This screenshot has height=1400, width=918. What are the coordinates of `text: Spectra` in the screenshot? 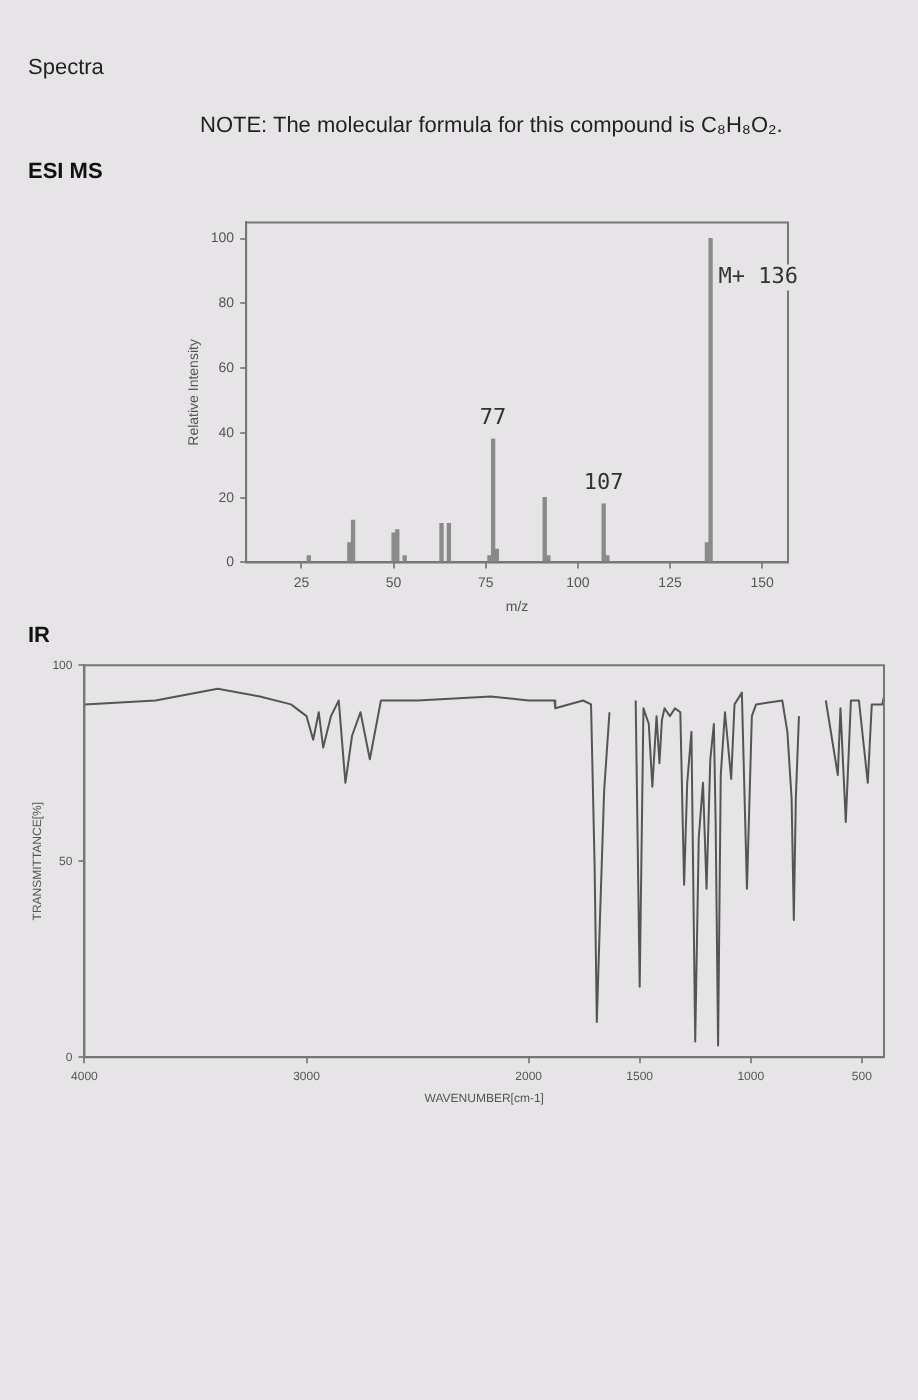 It's located at (66, 68).